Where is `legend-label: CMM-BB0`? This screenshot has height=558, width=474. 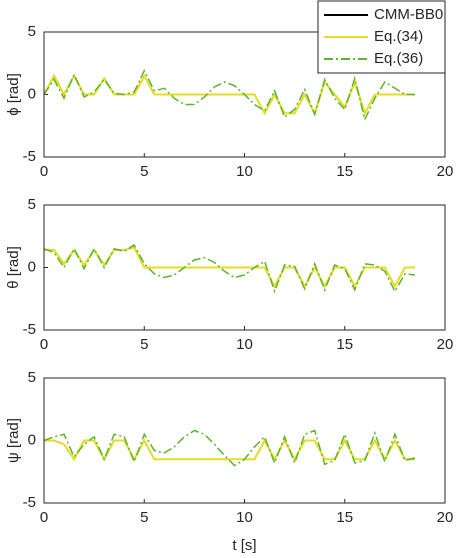
legend-label: CMM-BB0 is located at coordinates (408, 14).